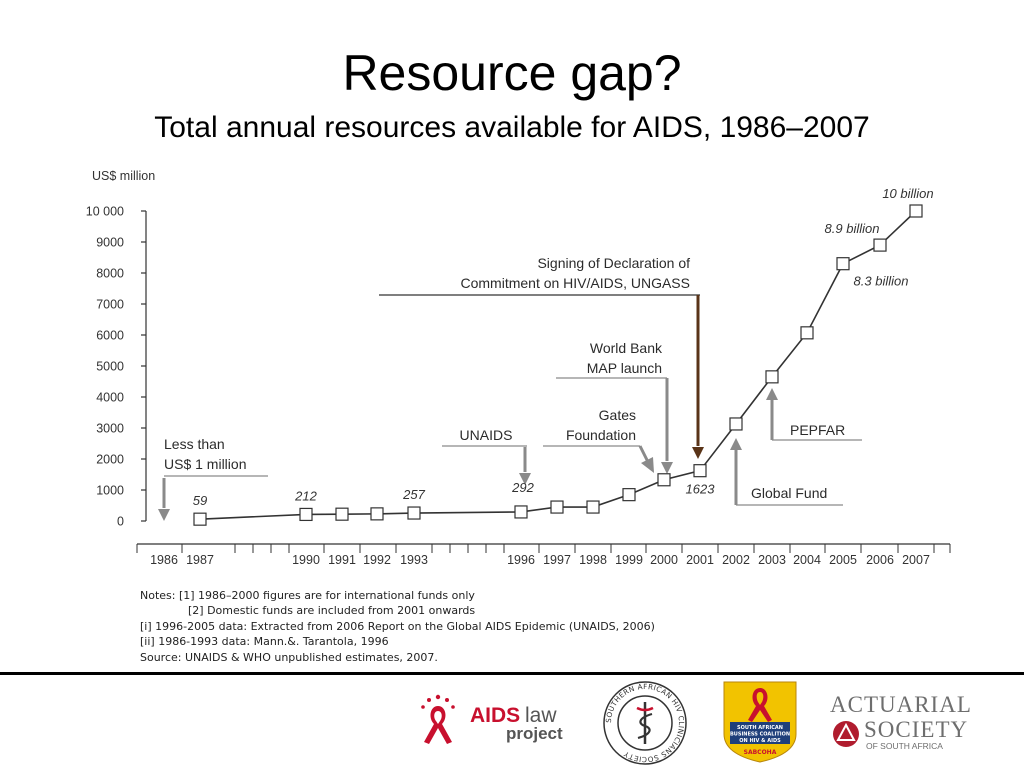 Image resolution: width=1024 pixels, height=768 pixels. What do you see at coordinates (772, 560) in the screenshot?
I see `x-tick-label: 2003` at bounding box center [772, 560].